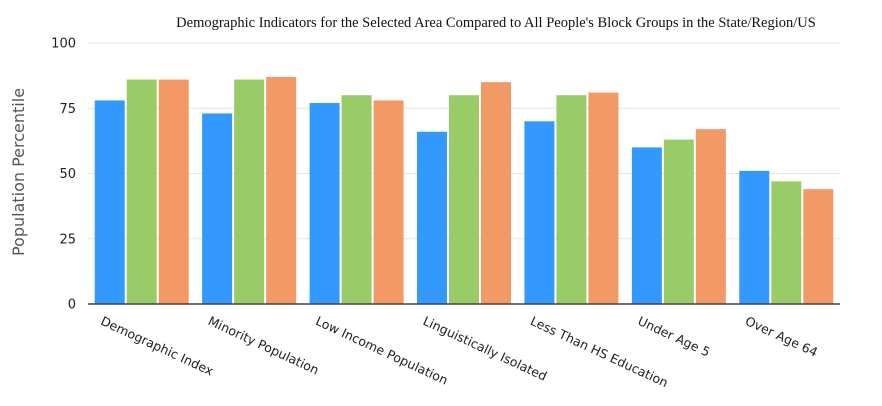  I want to click on y-tick-label: 100, so click(63, 44).